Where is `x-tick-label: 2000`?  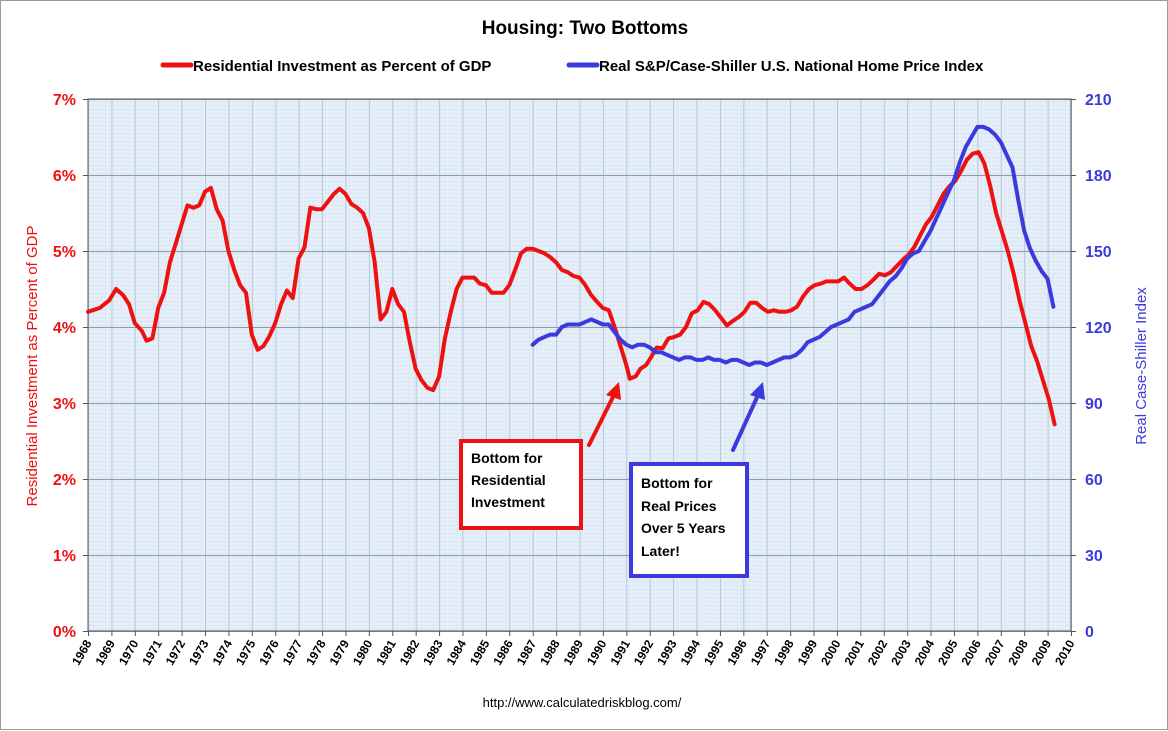
x-tick-label: 2000 is located at coordinates (831, 652).